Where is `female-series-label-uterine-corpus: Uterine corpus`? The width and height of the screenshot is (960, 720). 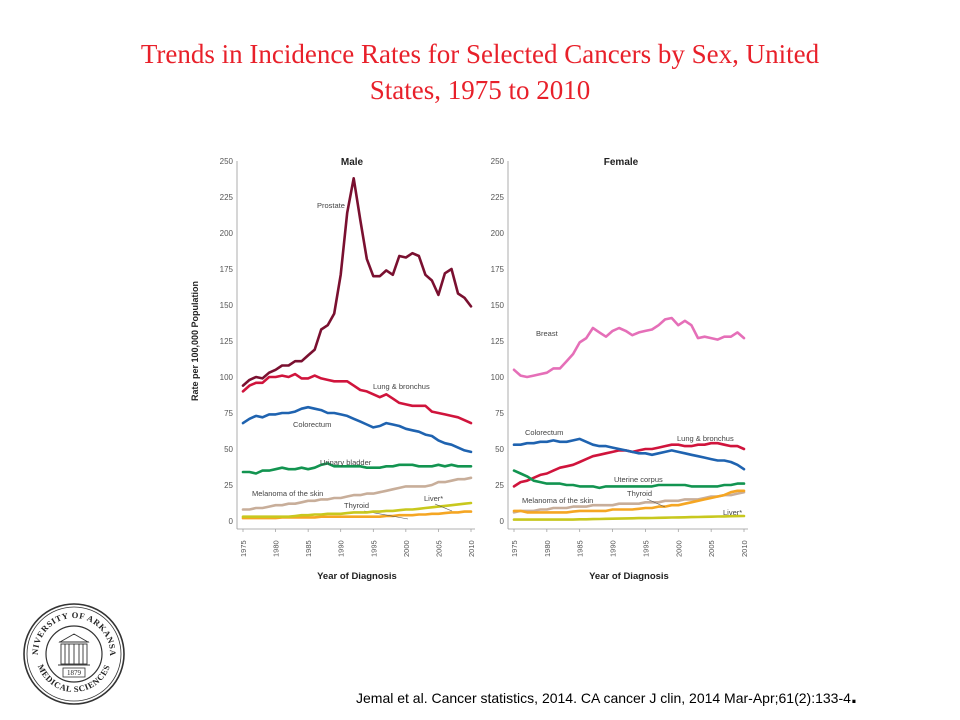 female-series-label-uterine-corpus: Uterine corpus is located at coordinates (638, 479).